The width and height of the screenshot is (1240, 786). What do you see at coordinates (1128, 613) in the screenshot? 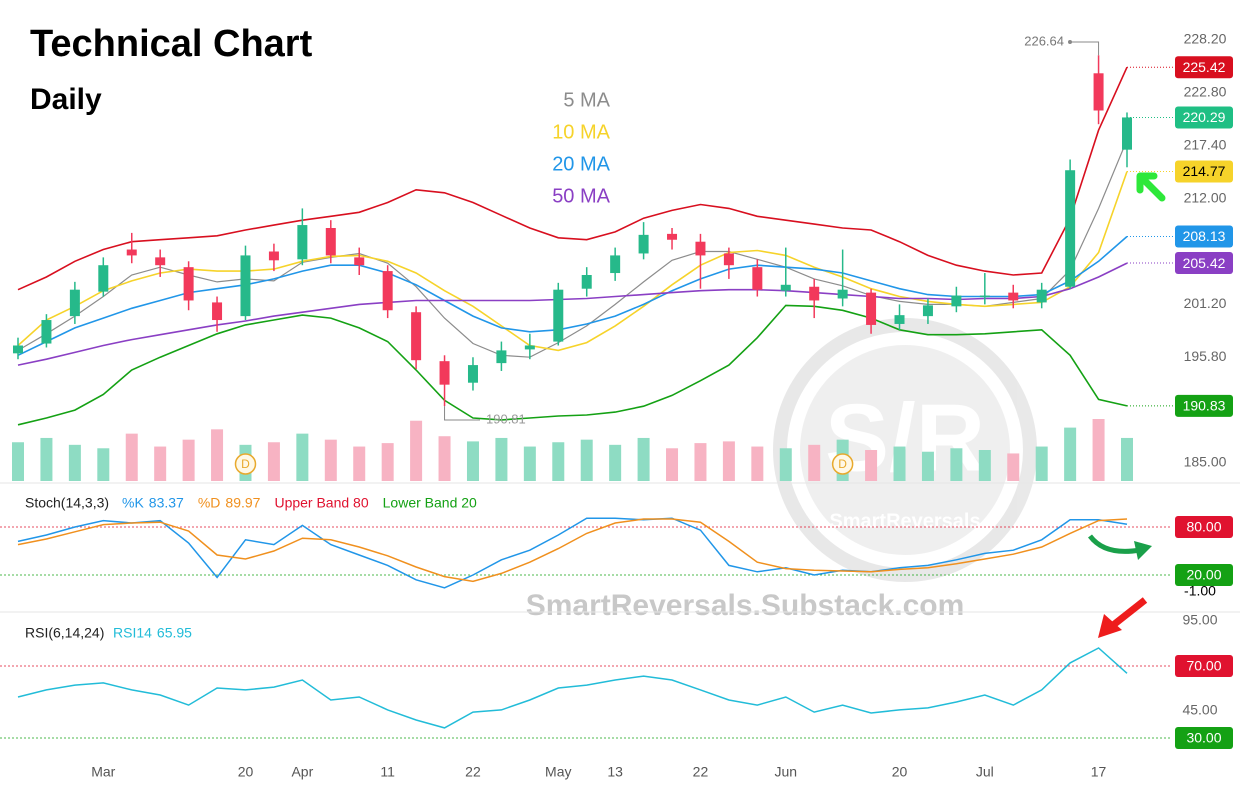
I see `arrow` at bounding box center [1128, 613].